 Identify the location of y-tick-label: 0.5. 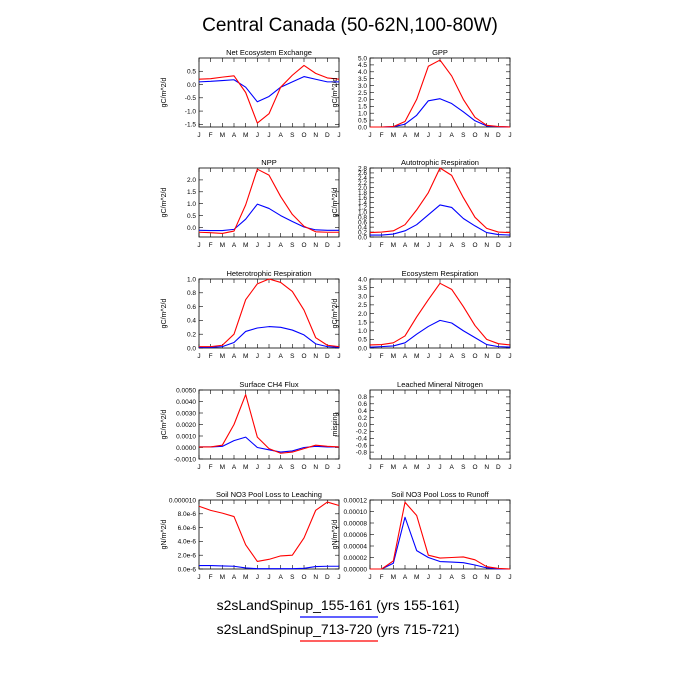
(362, 340).